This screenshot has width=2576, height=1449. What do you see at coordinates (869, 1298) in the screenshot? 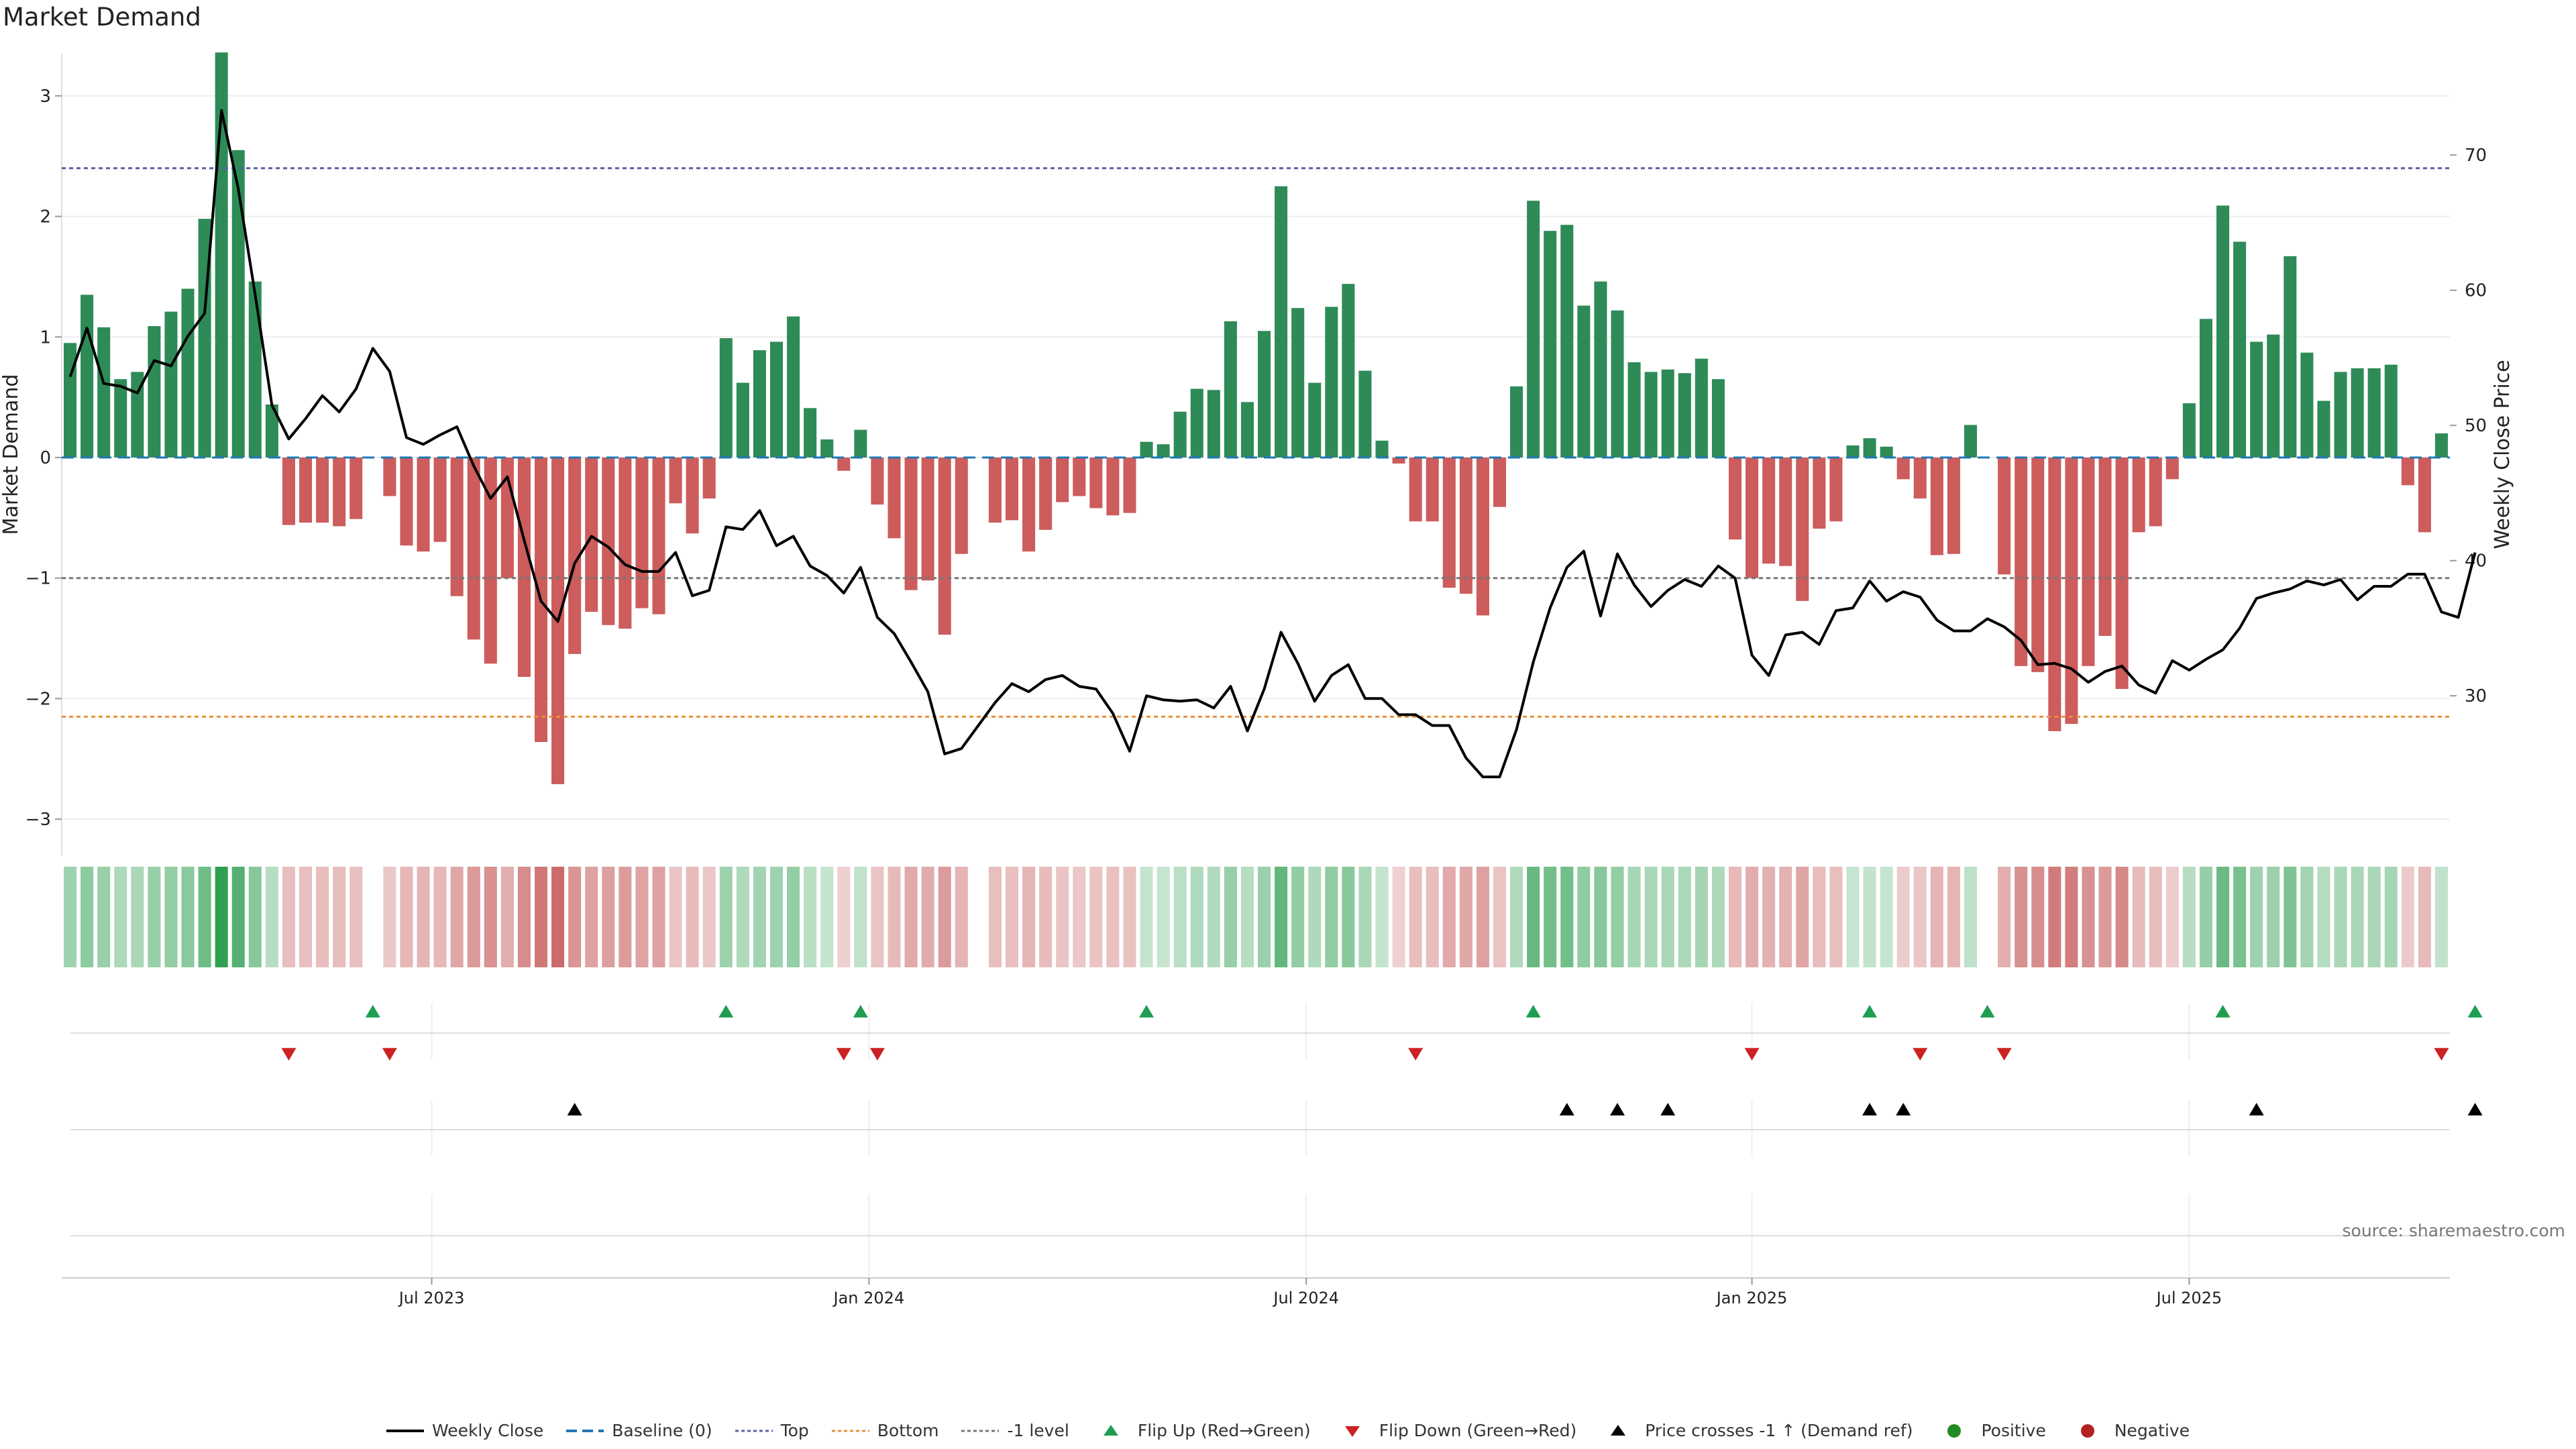
I see `x-tick-label: Jan 2024` at bounding box center [869, 1298].